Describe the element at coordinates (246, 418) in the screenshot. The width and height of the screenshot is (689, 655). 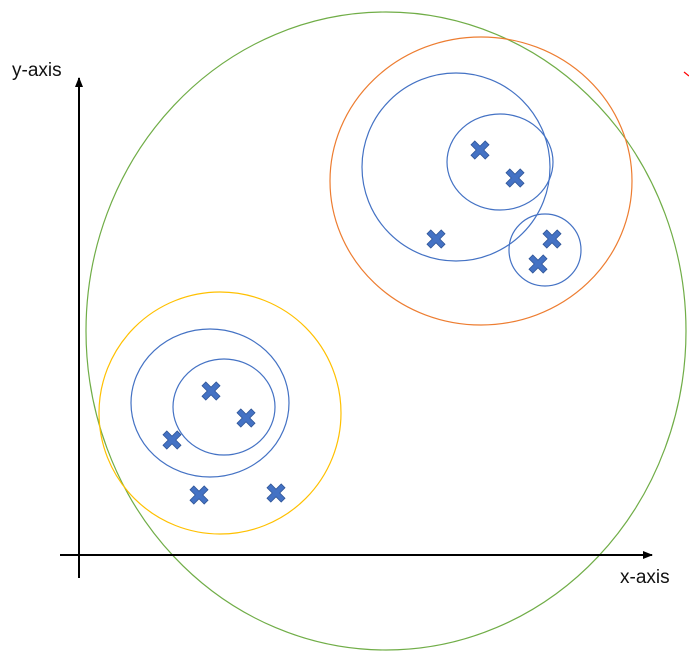
I see `data-point-p7` at that location.